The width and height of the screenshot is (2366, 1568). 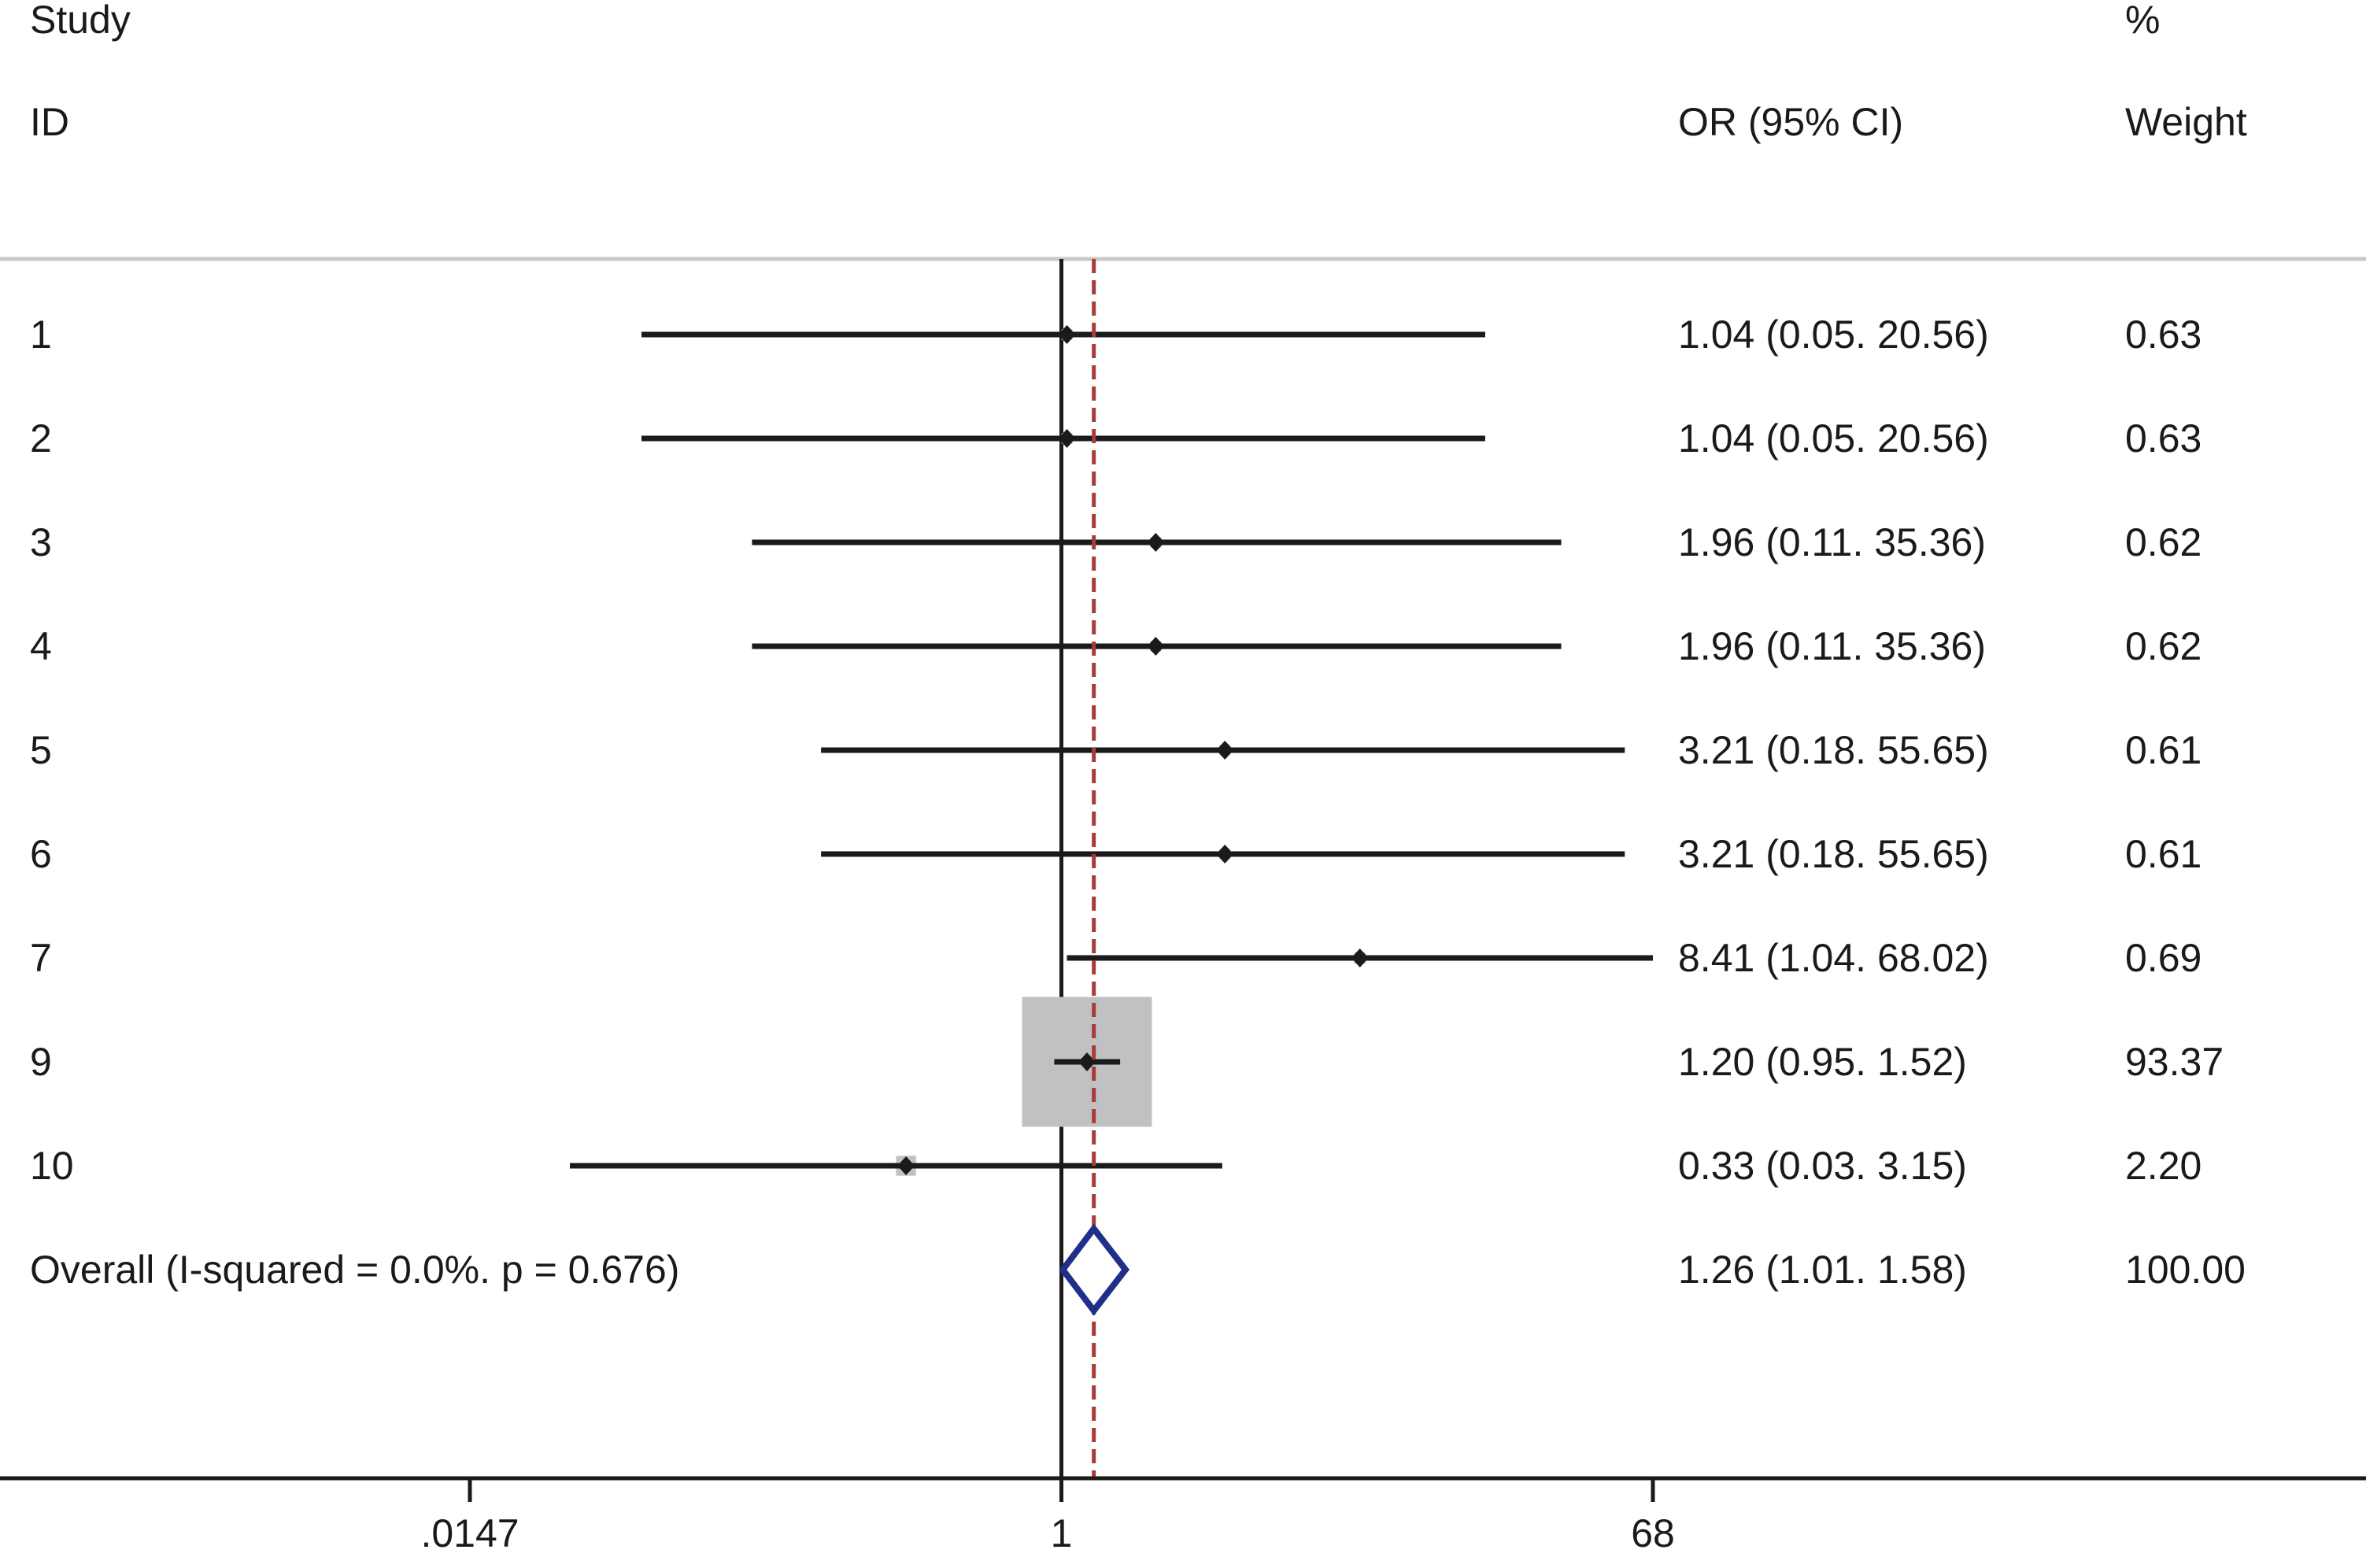 What do you see at coordinates (41, 854) in the screenshot?
I see `study-id-label: 6` at bounding box center [41, 854].